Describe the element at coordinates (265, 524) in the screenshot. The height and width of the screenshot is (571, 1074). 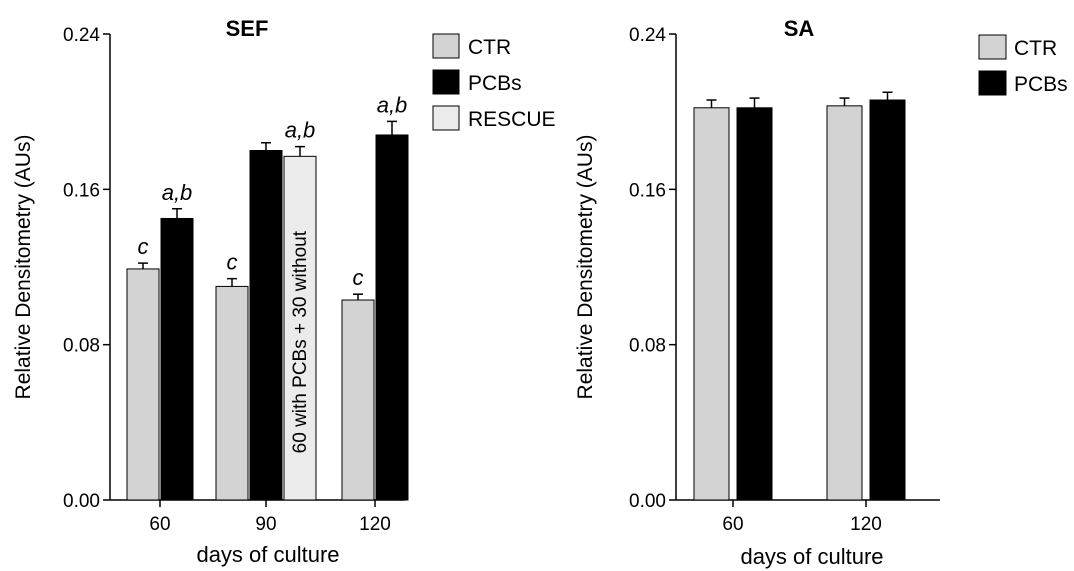
I see `x-tick-label: 90` at that location.